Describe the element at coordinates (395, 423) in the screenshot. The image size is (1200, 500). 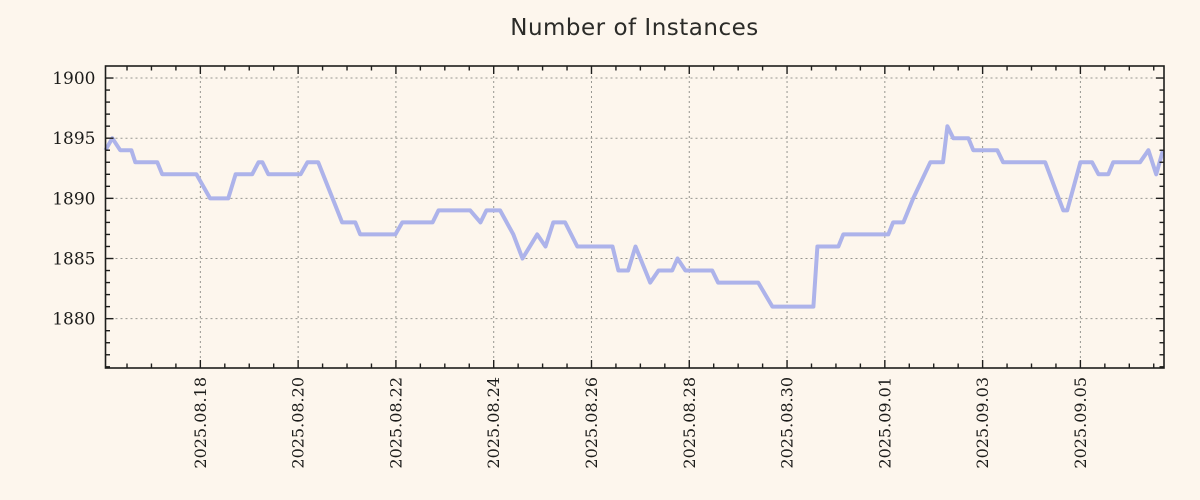
I see `x-tick-label: 2025.08.22` at that location.